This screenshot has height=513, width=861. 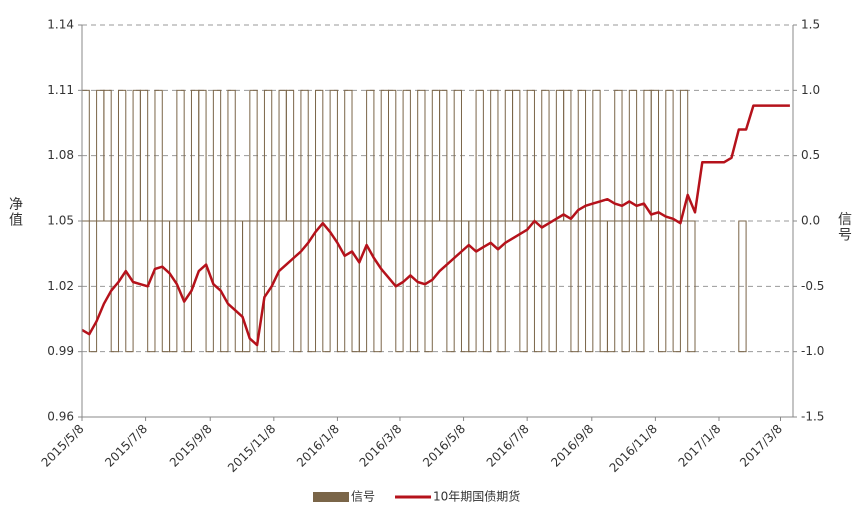 What do you see at coordinates (810, 25) in the screenshot?
I see `y2-tick-label: 1.5` at bounding box center [810, 25].